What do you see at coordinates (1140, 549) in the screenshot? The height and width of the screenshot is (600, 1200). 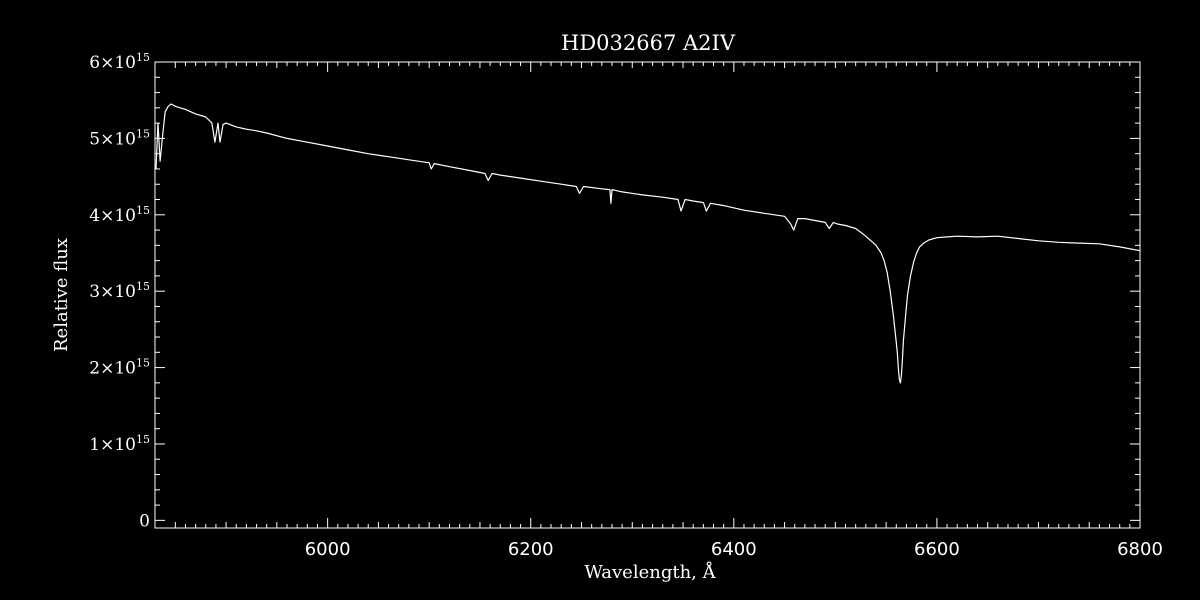 I see `x-tick-label: 6800` at bounding box center [1140, 549].